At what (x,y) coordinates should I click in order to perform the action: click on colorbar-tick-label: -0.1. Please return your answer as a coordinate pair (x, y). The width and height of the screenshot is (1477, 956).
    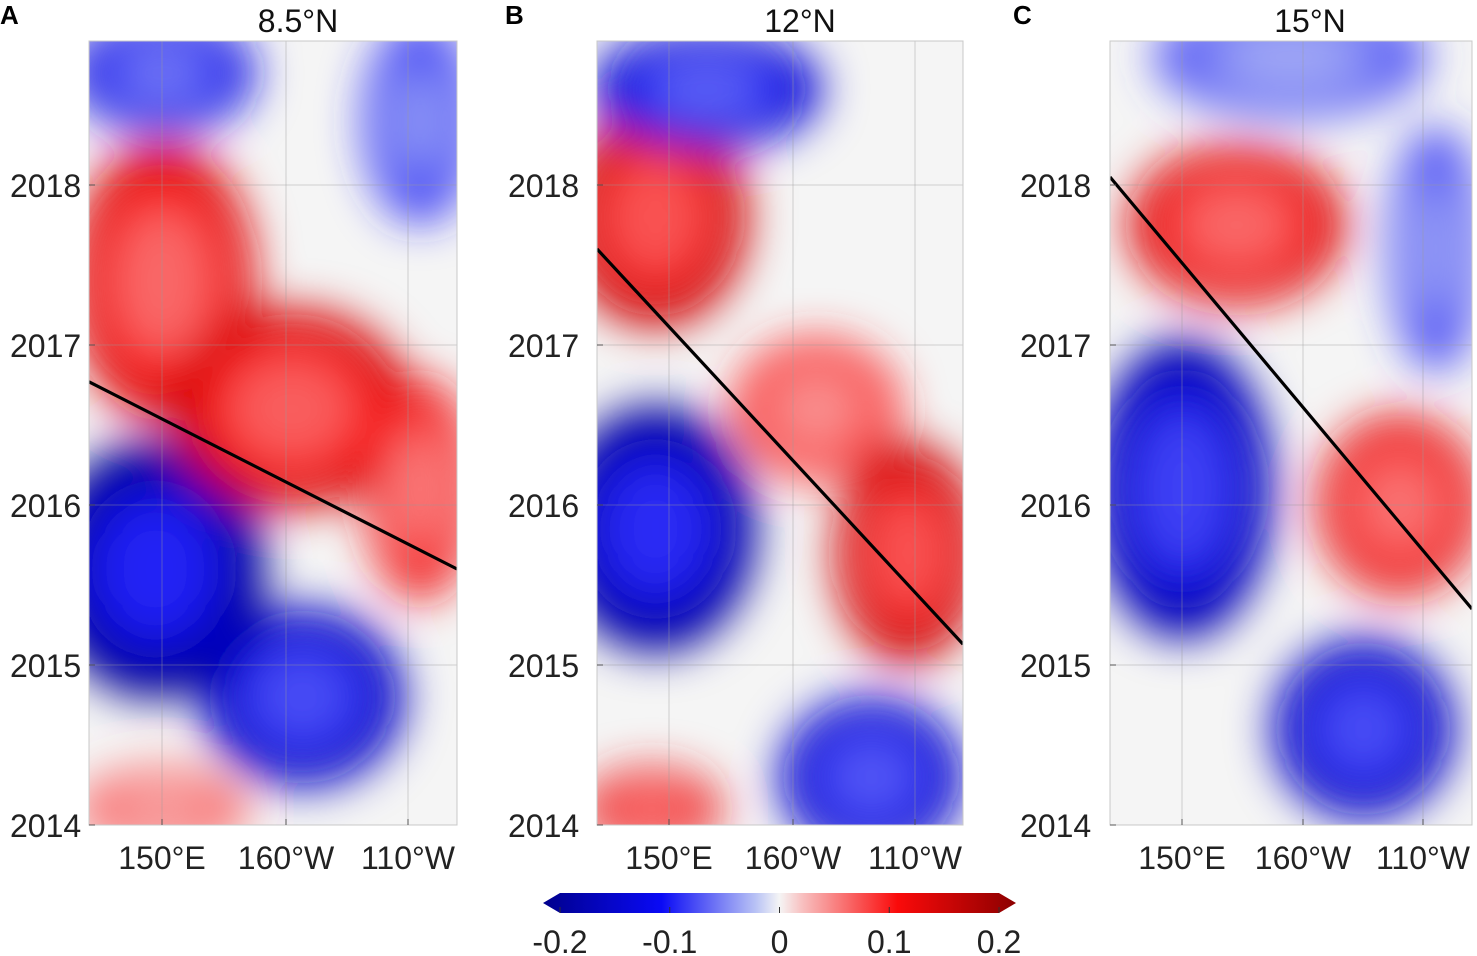
    Looking at the image, I should click on (669, 940).